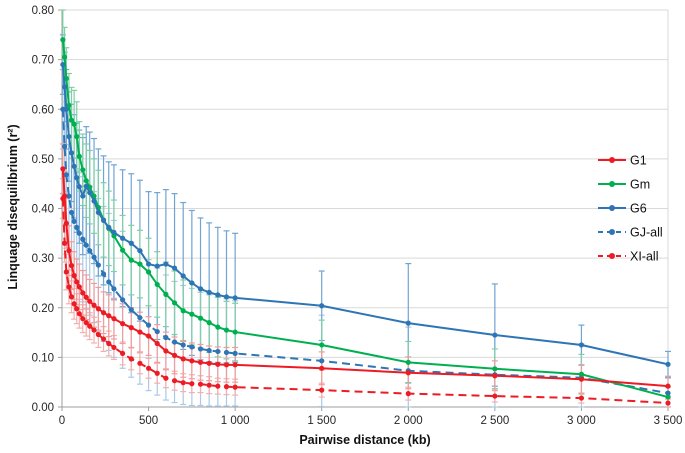 This screenshot has width=685, height=453. Describe the element at coordinates (638, 209) in the screenshot. I see `legend-label: G6` at that location.